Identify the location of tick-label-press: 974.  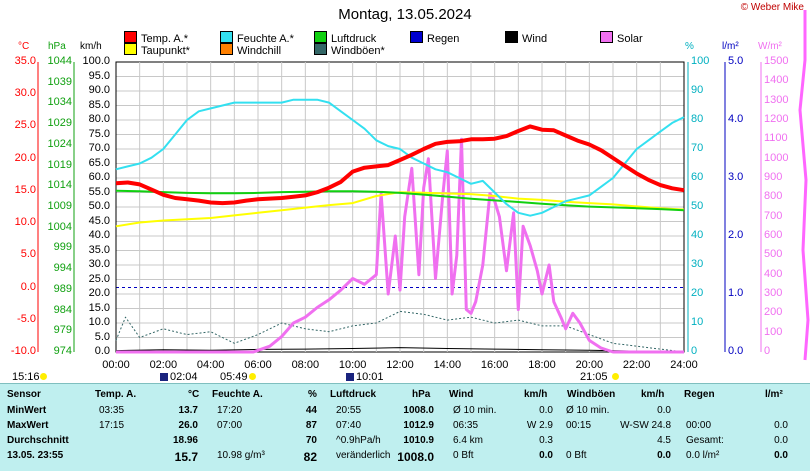
(62, 351).